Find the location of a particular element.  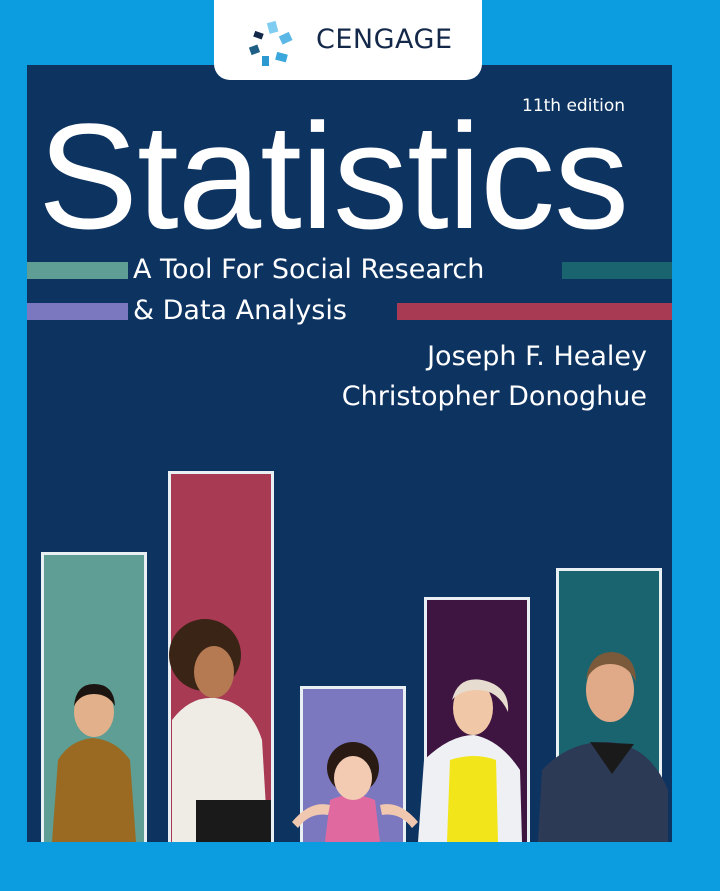

stripe-dark-teal is located at coordinates (617, 270).